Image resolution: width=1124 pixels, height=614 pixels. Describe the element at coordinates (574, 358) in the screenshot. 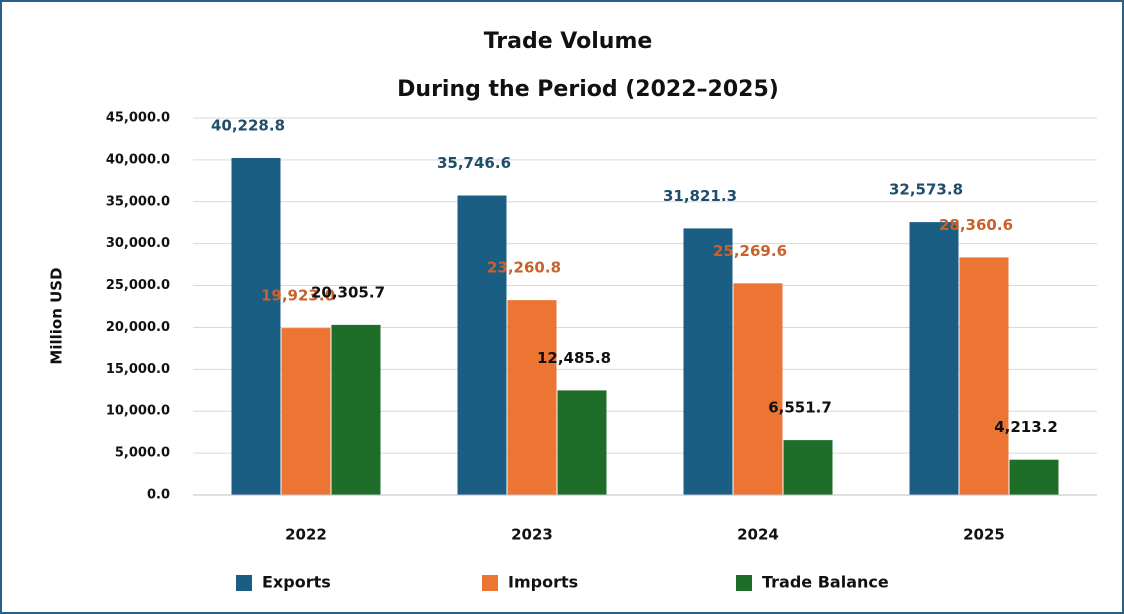

I see `data-label: 12,485.8` at that location.